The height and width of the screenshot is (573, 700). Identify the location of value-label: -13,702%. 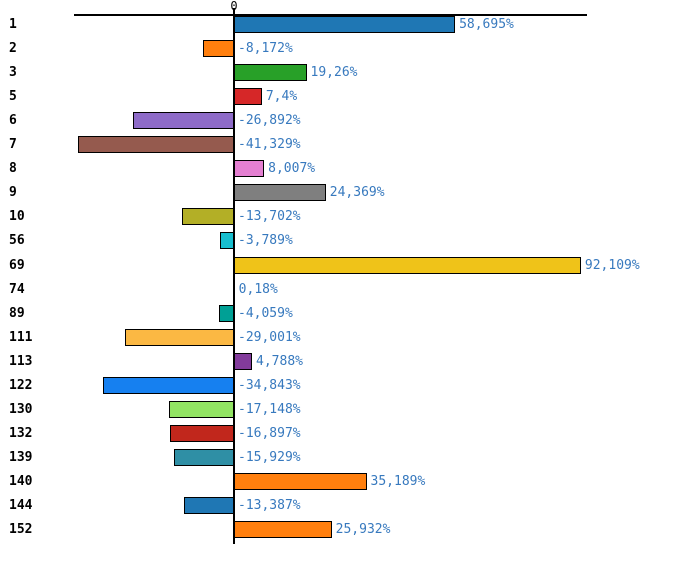
(269, 217).